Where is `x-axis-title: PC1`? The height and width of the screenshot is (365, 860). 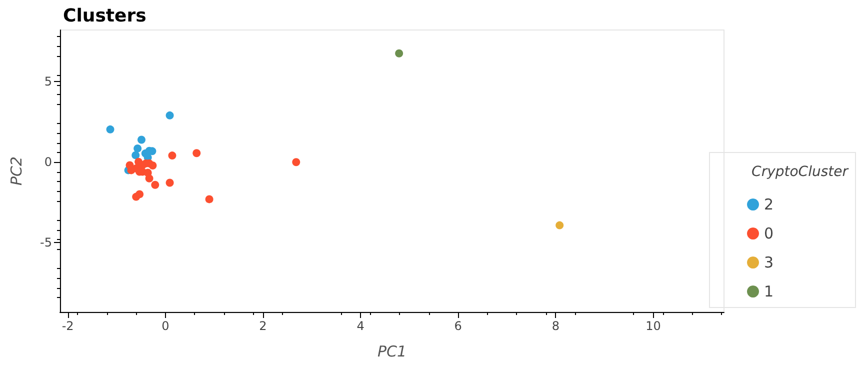 x-axis-title: PC1 is located at coordinates (392, 351).